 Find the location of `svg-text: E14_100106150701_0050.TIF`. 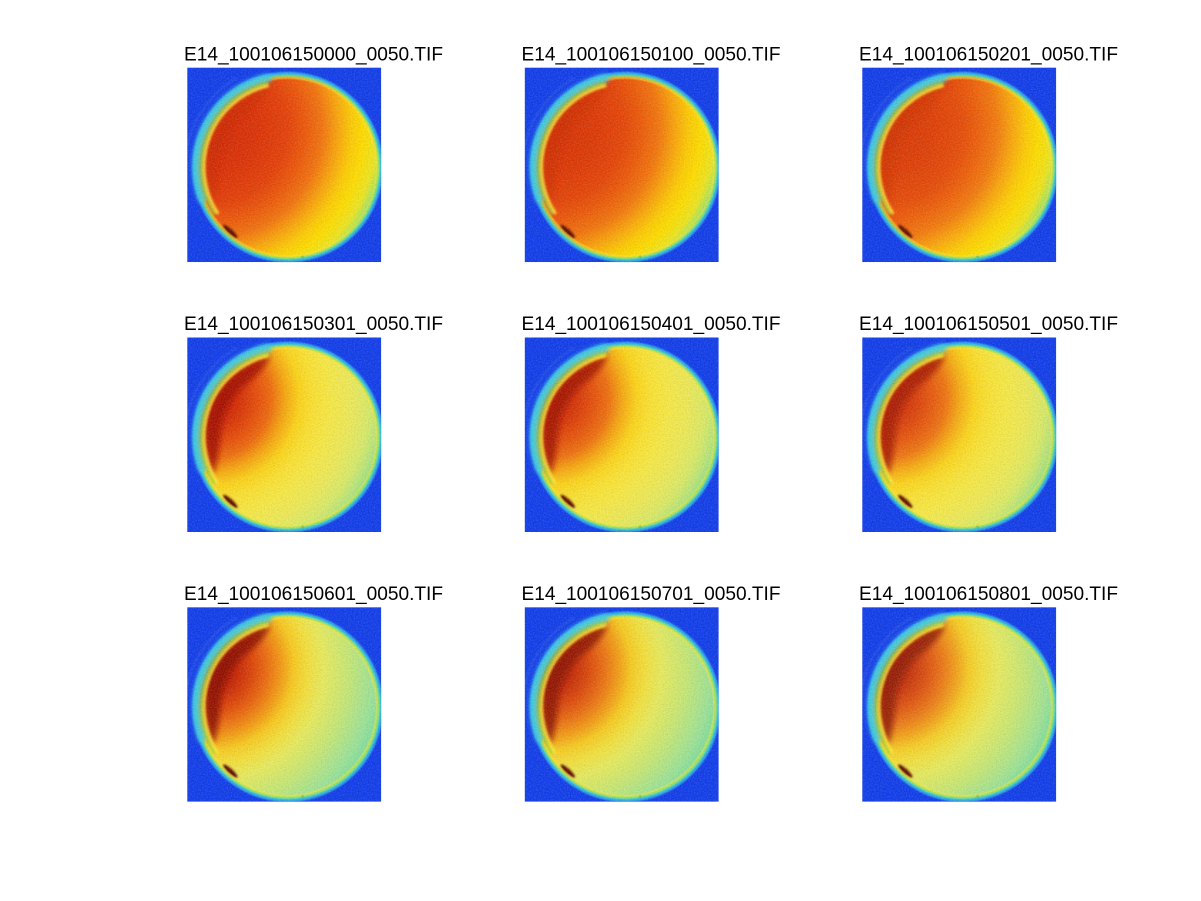

svg-text: E14_100106150701_0050.TIF is located at coordinates (650, 594).